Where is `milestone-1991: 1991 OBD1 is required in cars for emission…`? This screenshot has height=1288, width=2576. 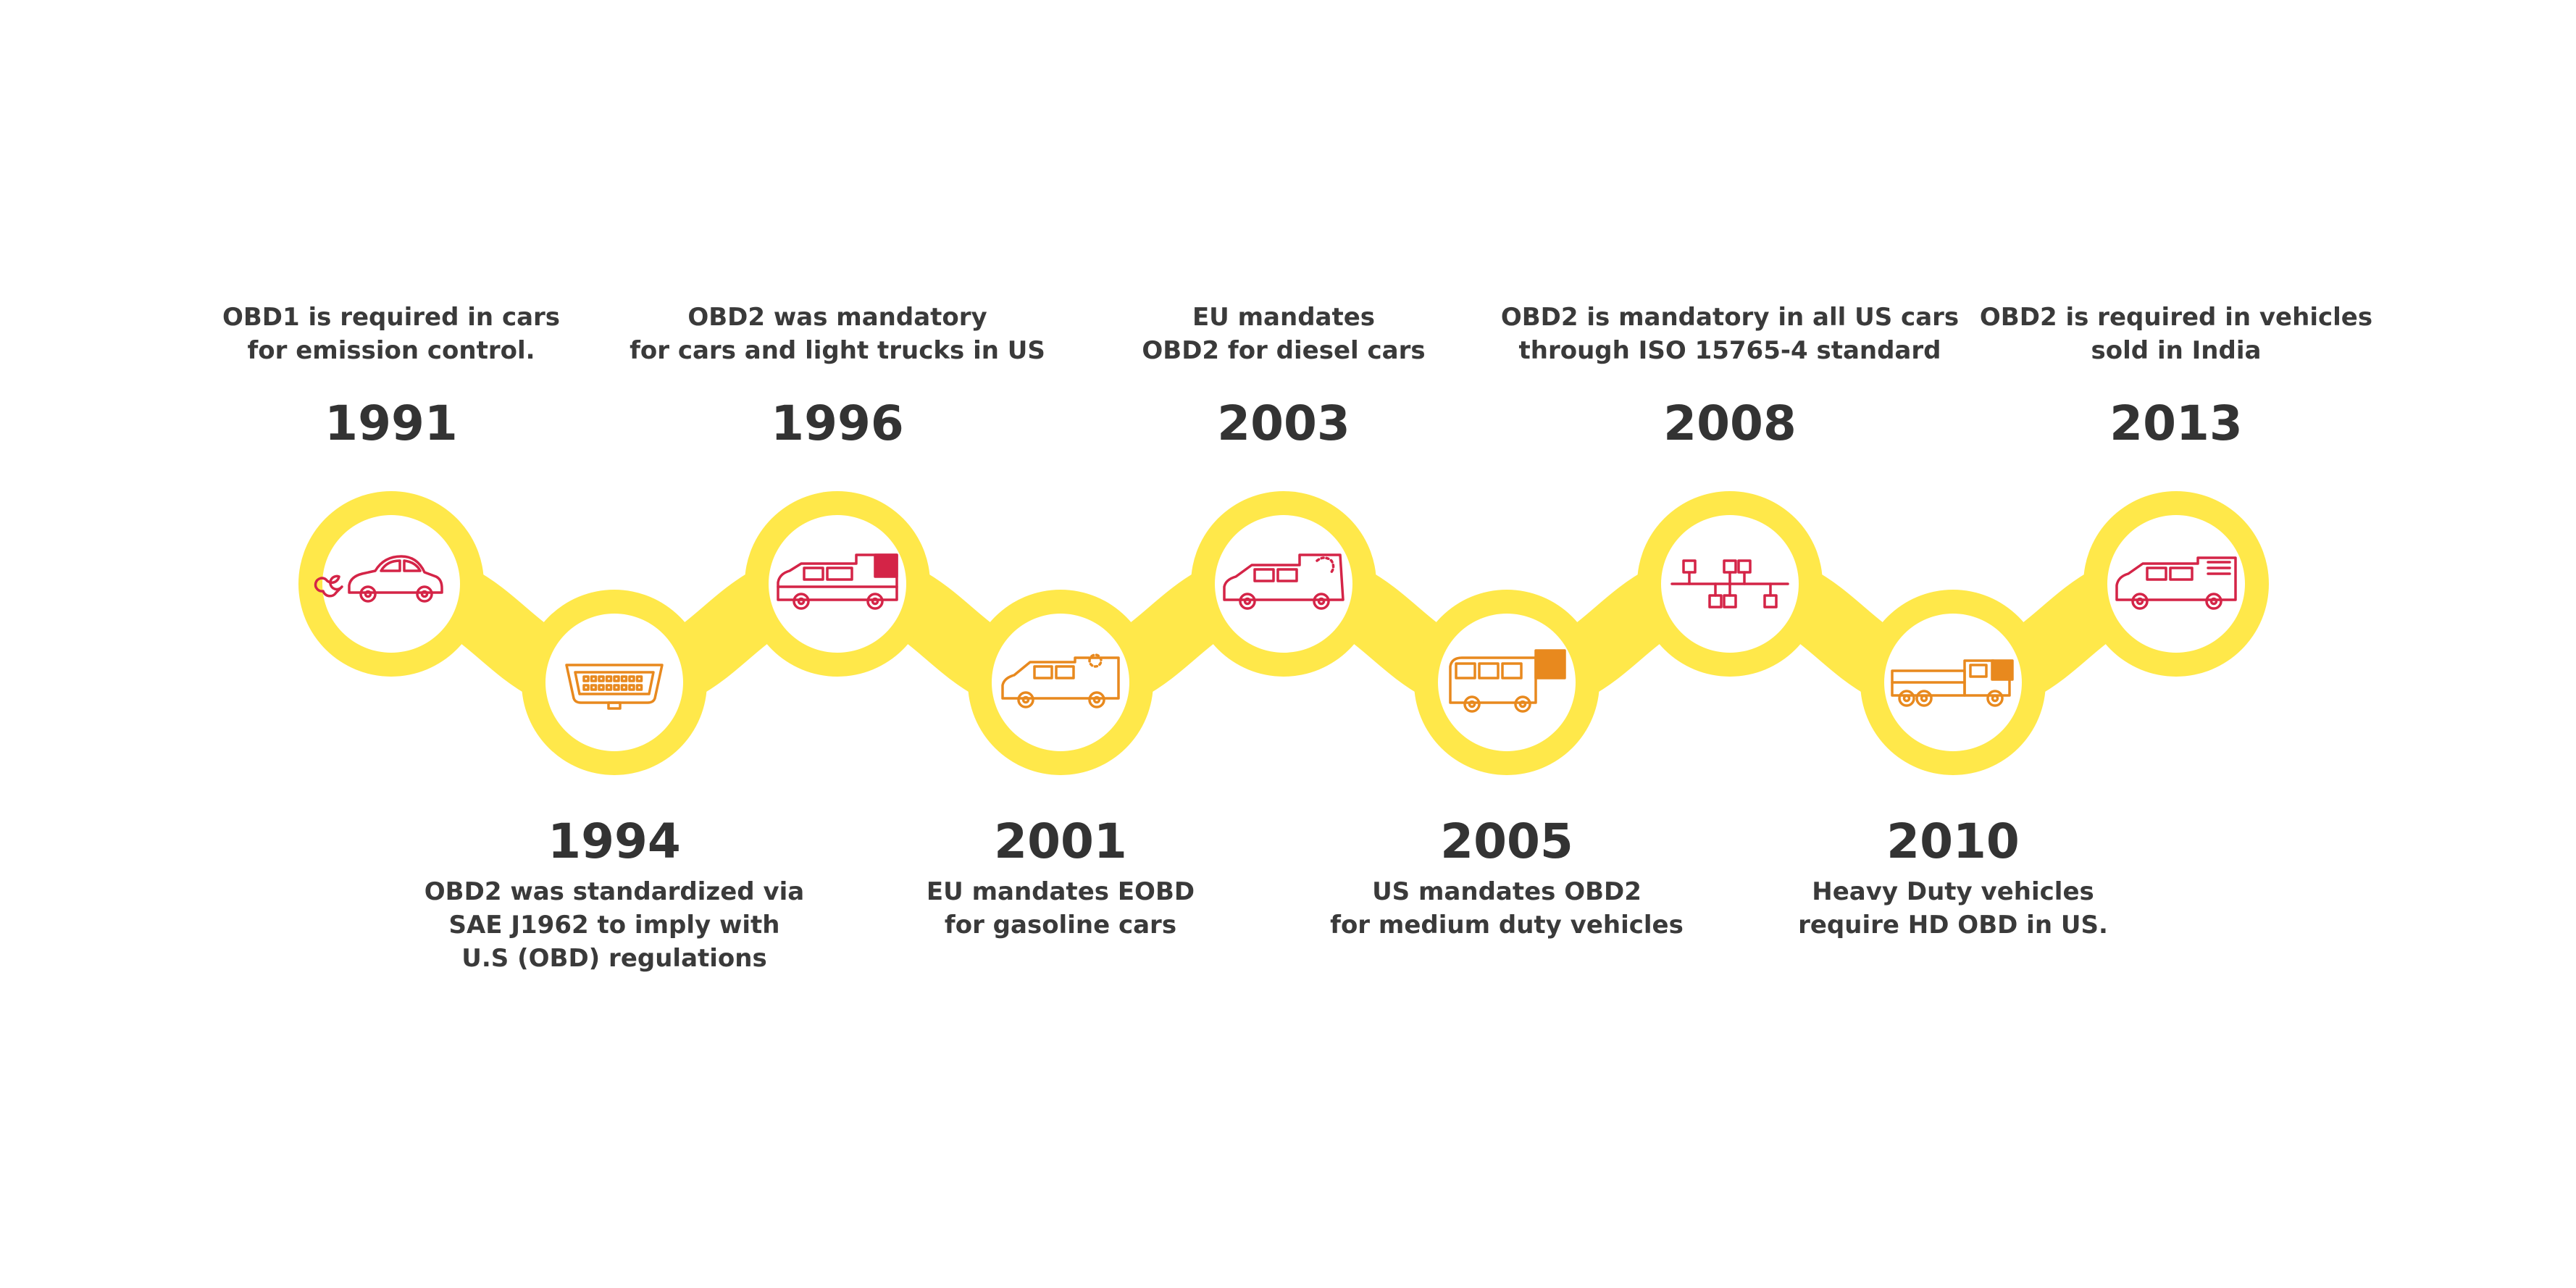 milestone-1991: 1991 OBD1 is required in cars for emission… is located at coordinates (391, 377).